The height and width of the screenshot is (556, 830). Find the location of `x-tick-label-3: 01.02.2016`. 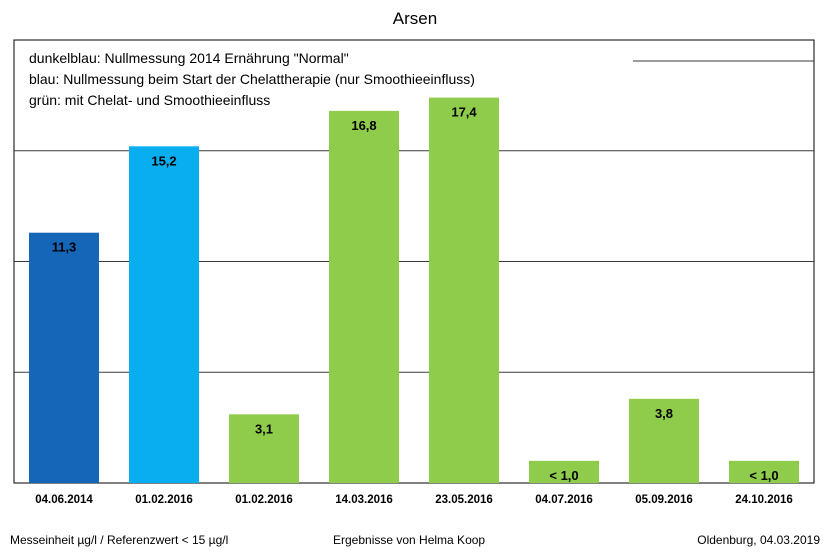

x-tick-label-3: 01.02.2016 is located at coordinates (264, 500).